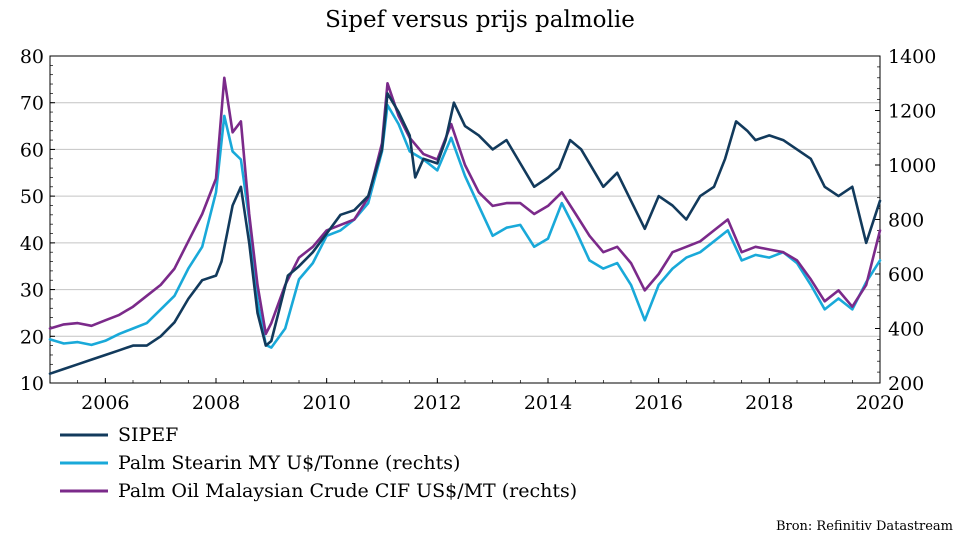  I want to click on legend-entry-label: Palm Stearin MY U$/Tonne (rechts), so click(289, 463).